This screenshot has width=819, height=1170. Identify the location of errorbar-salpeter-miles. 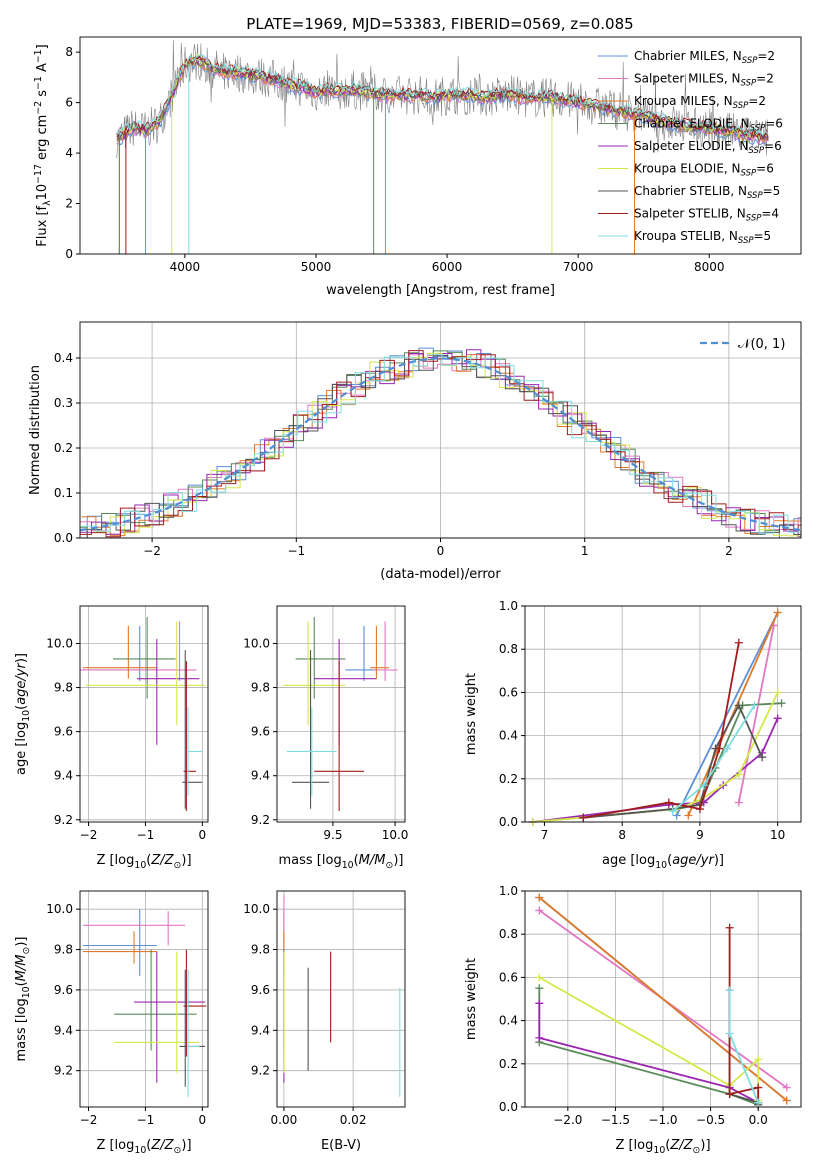
(134, 928).